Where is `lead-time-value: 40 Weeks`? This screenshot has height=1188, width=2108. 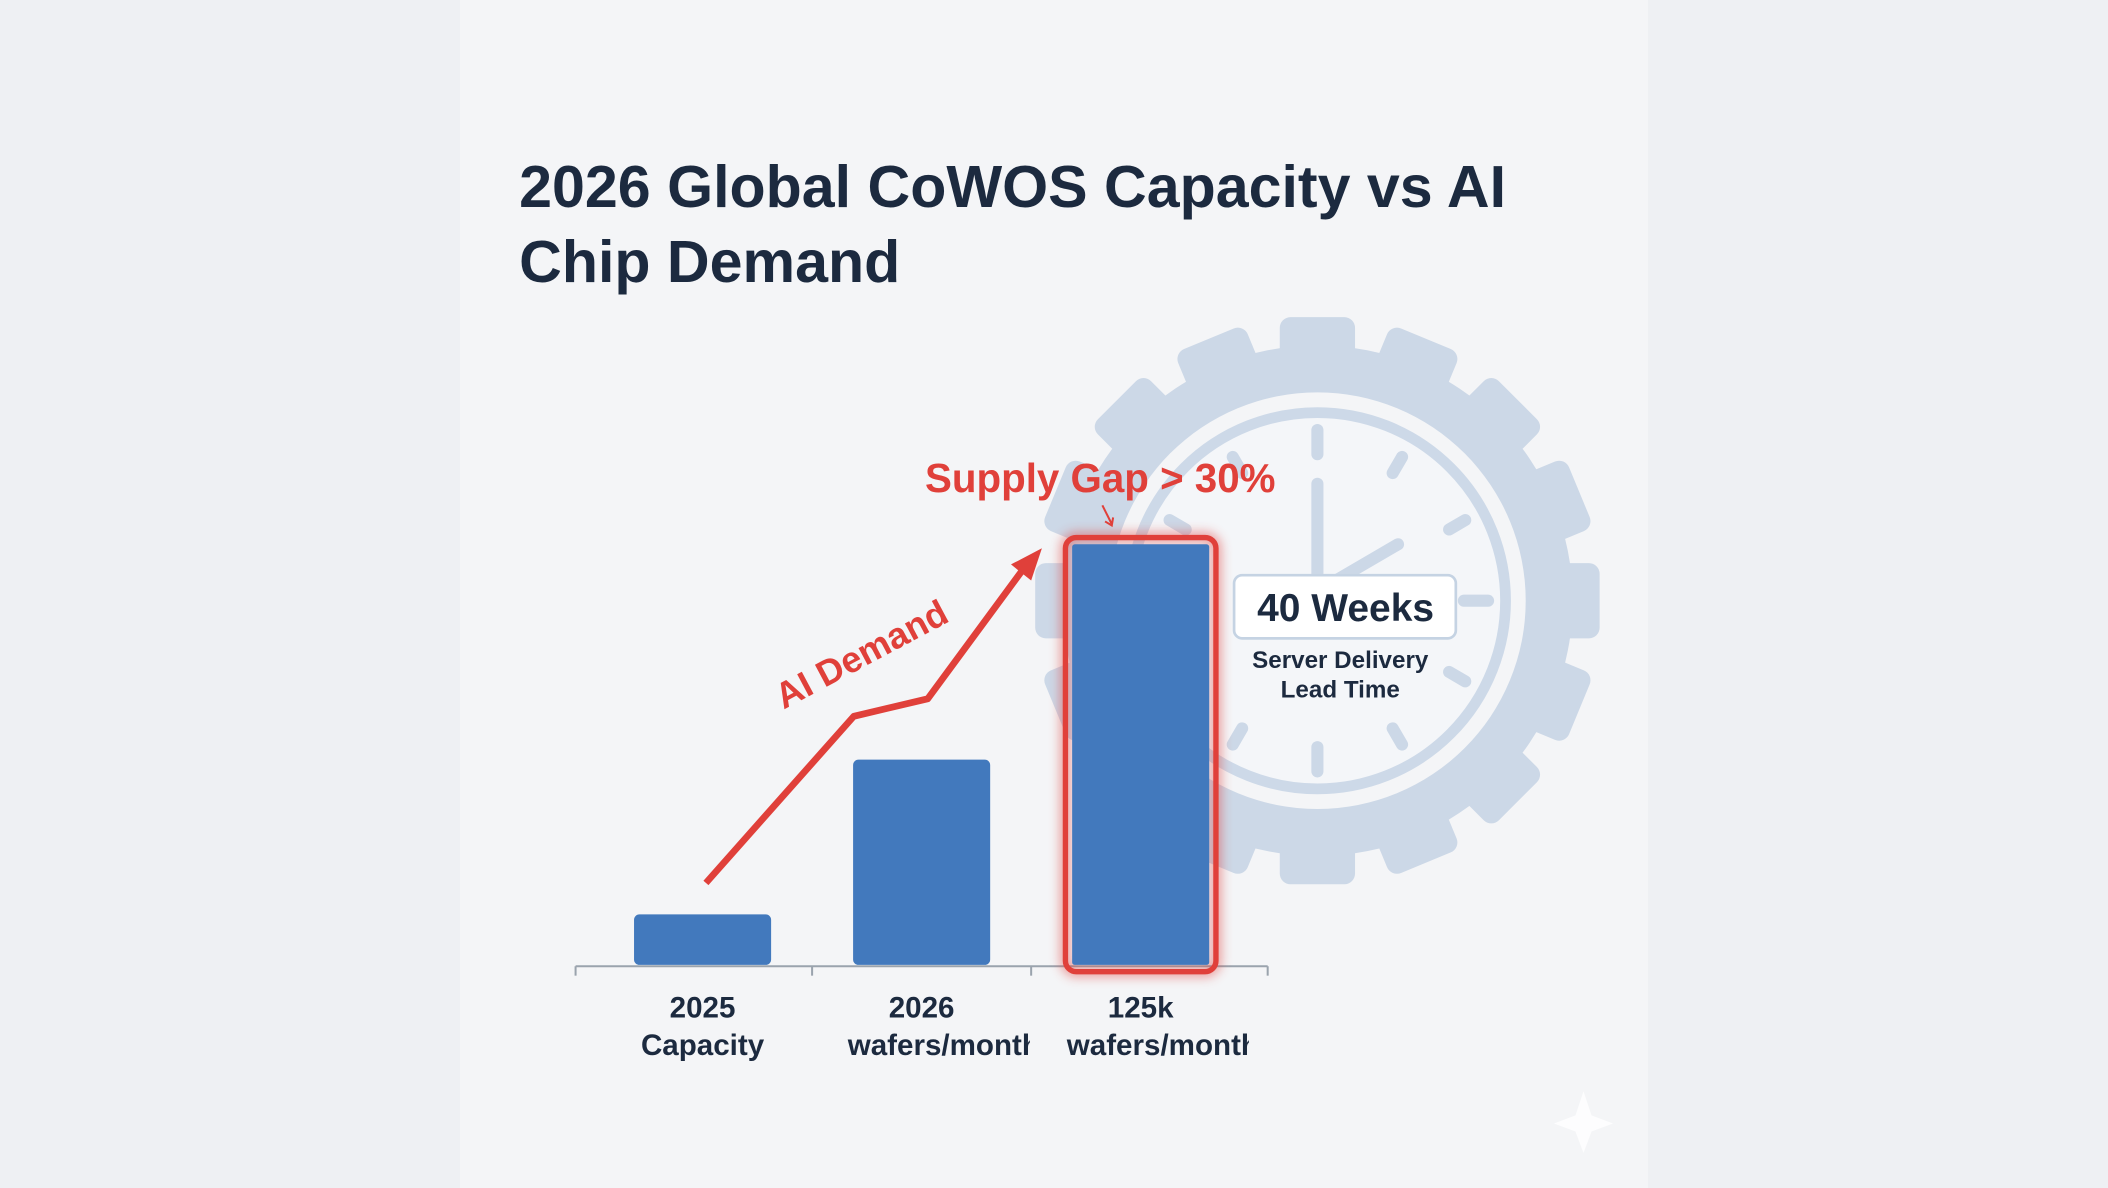
lead-time-value: 40 Weeks is located at coordinates (1345, 608).